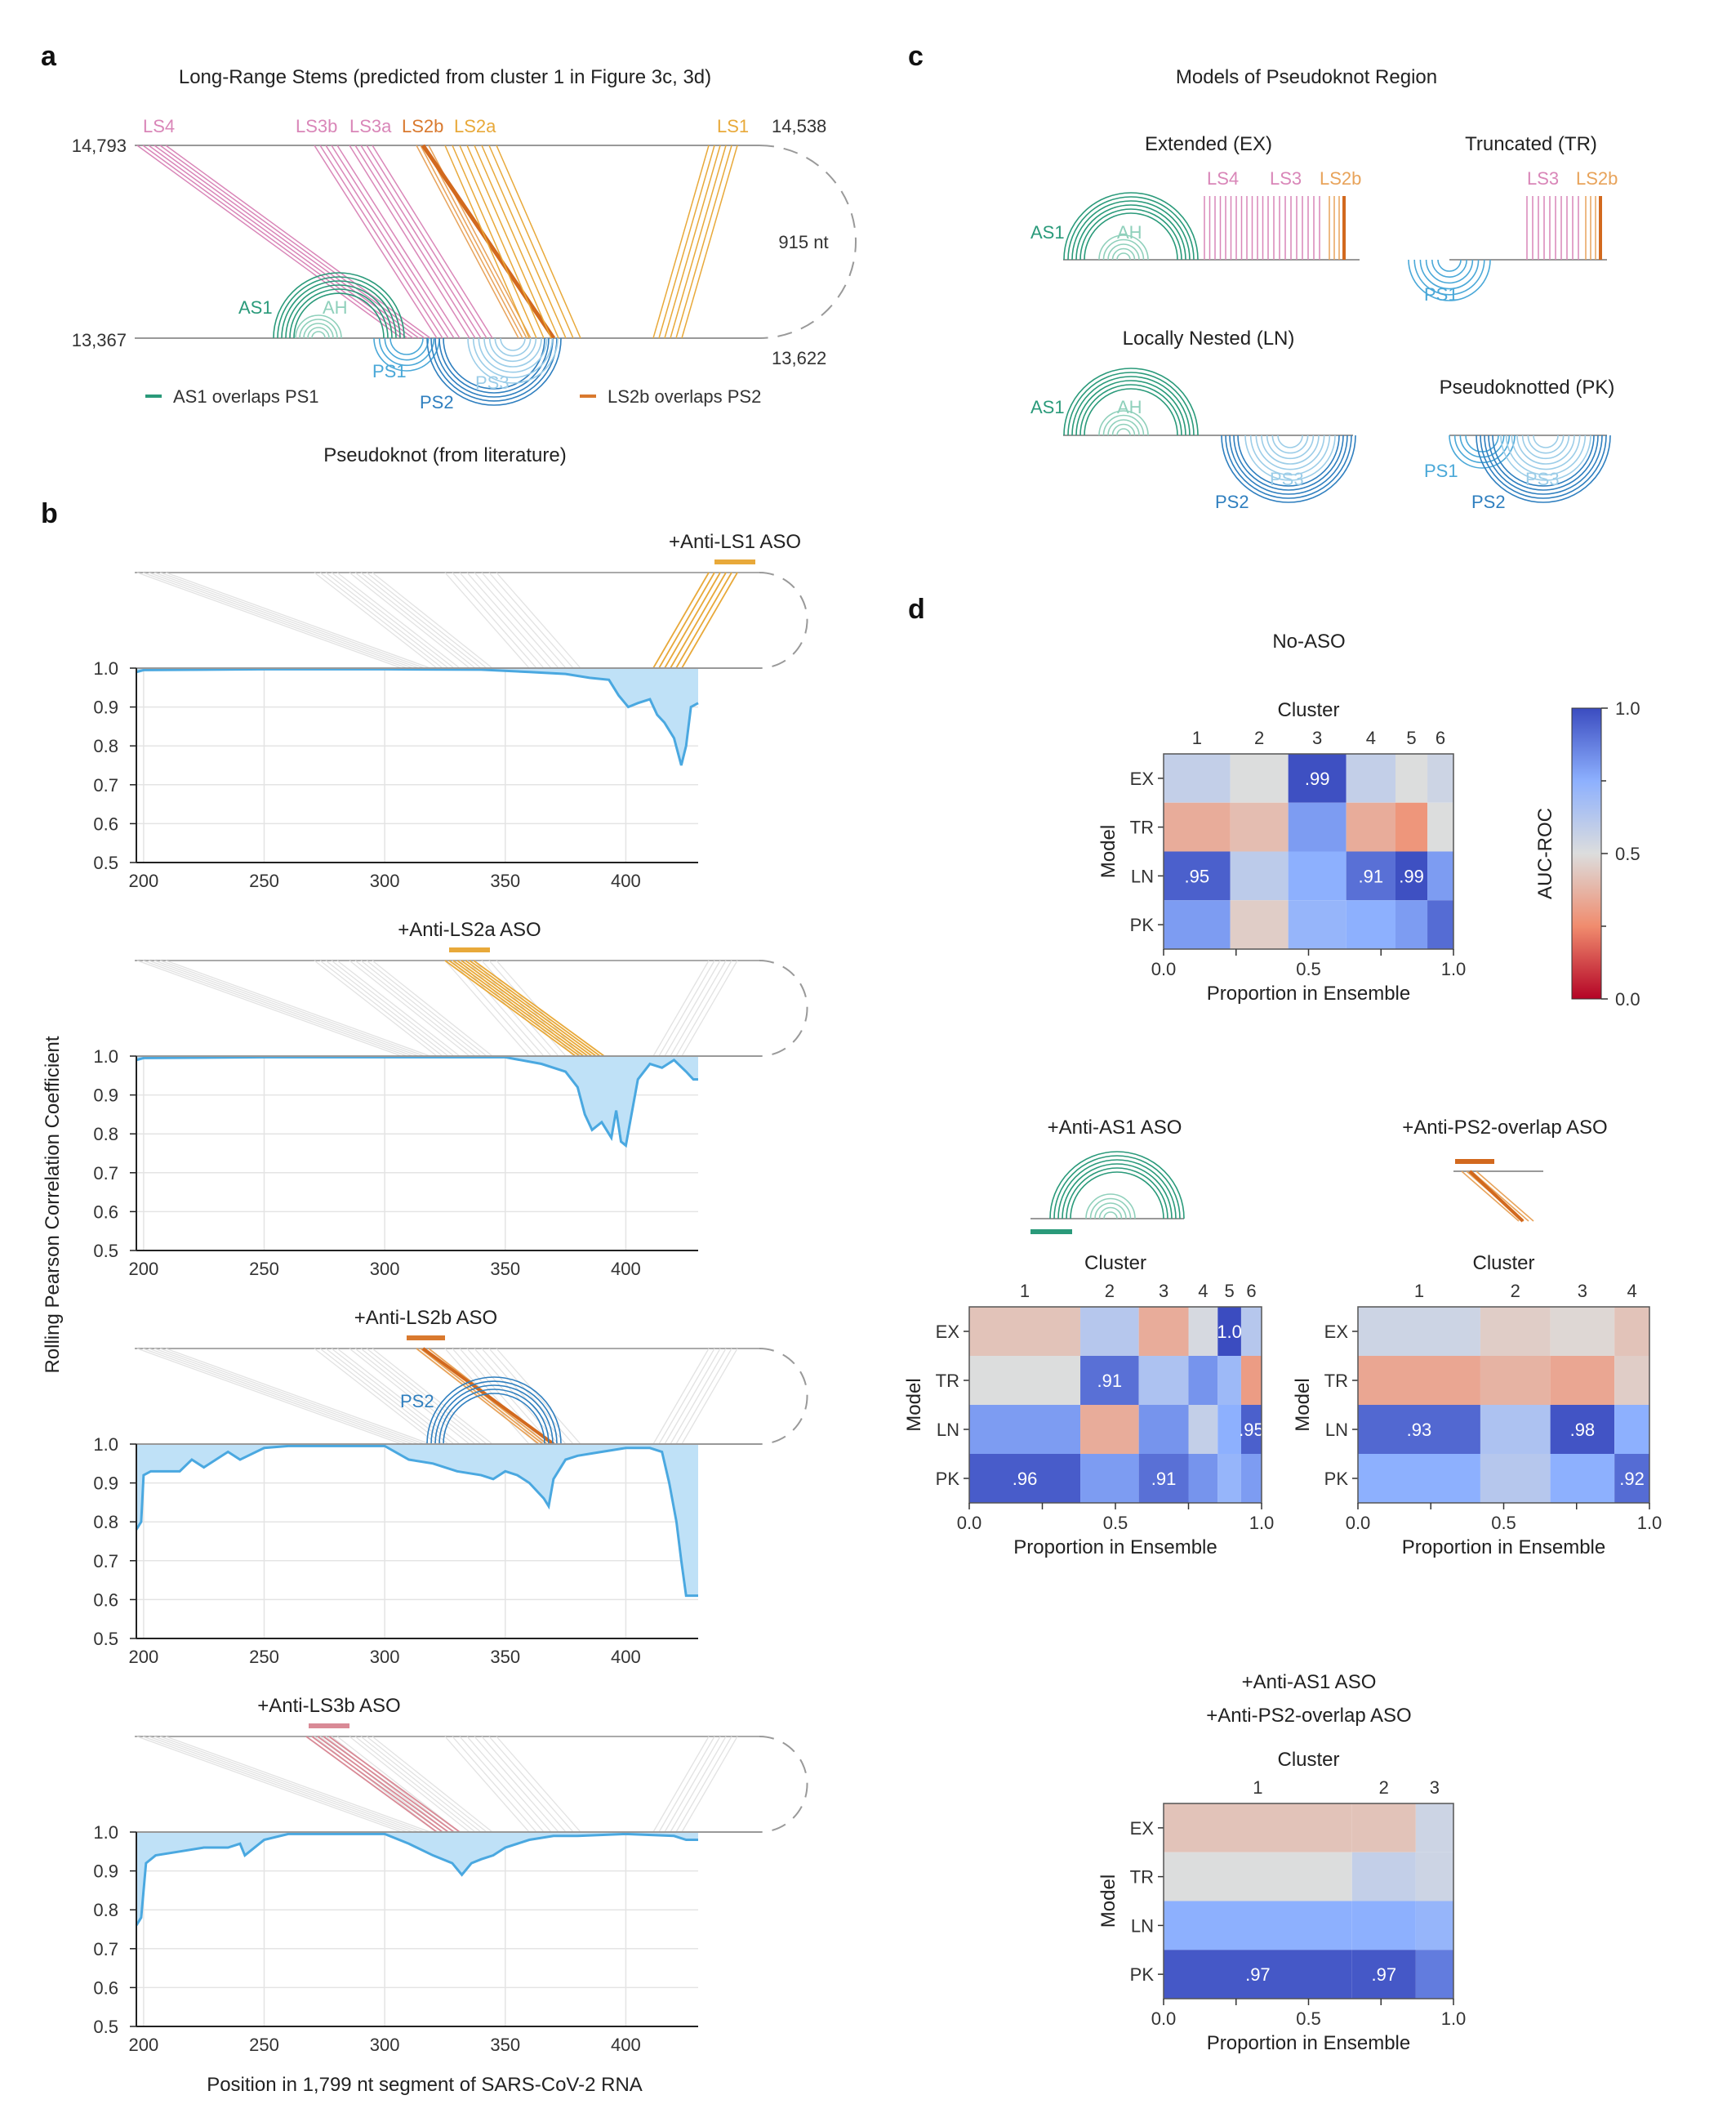 The height and width of the screenshot is (2122, 1736). I want to click on heatmap-ylabel: Model, so click(1108, 1901).